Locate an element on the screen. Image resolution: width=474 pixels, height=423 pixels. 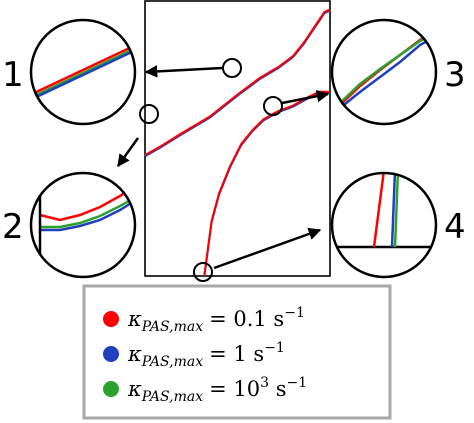
zoom-label-3: 3 is located at coordinates (455, 75).